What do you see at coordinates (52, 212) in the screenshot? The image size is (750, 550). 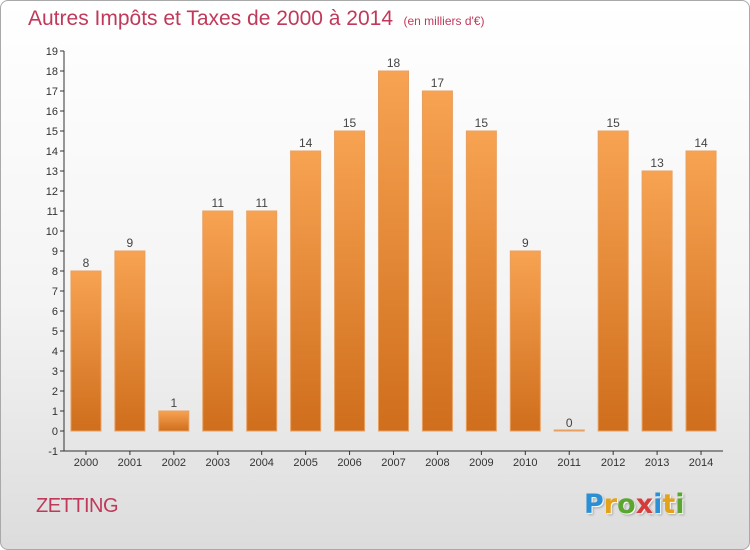 I see `y-tick-label: 11` at bounding box center [52, 212].